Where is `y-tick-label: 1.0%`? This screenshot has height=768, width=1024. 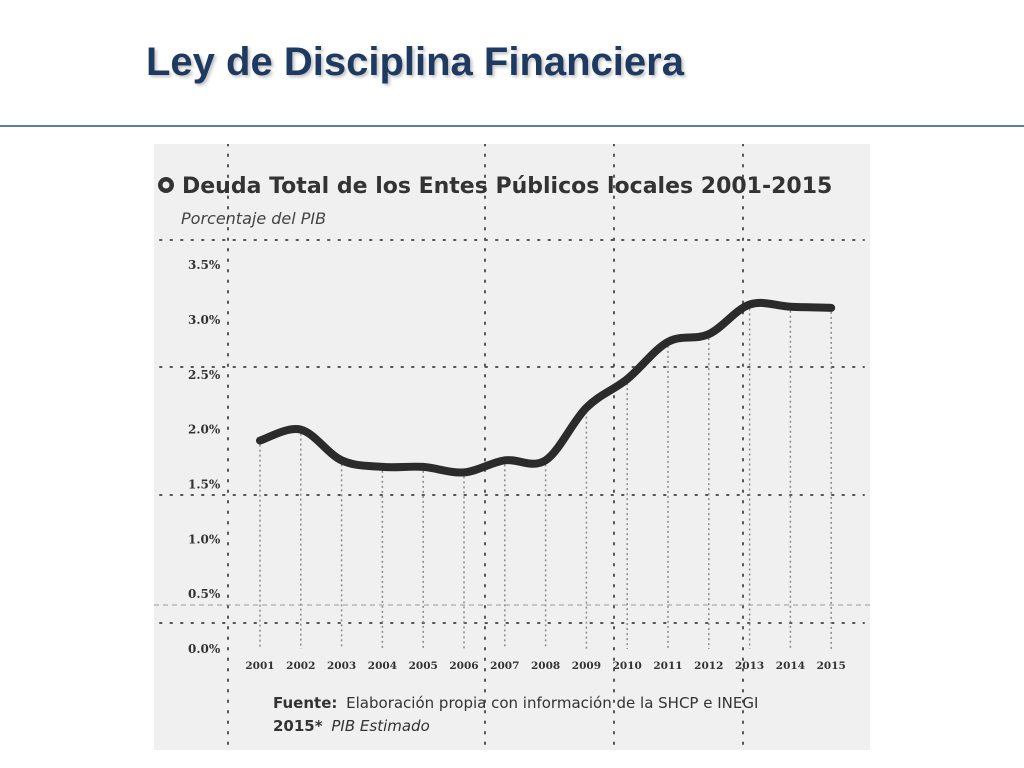 y-tick-label: 1.0% is located at coordinates (204, 539).